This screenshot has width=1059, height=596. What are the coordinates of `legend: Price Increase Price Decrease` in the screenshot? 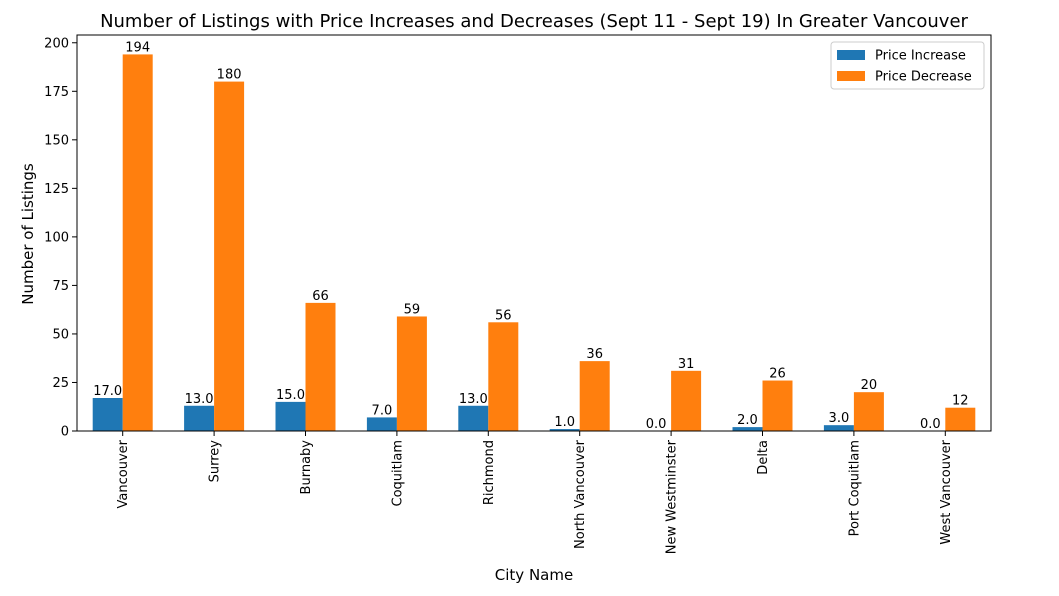 It's located at (907, 65).